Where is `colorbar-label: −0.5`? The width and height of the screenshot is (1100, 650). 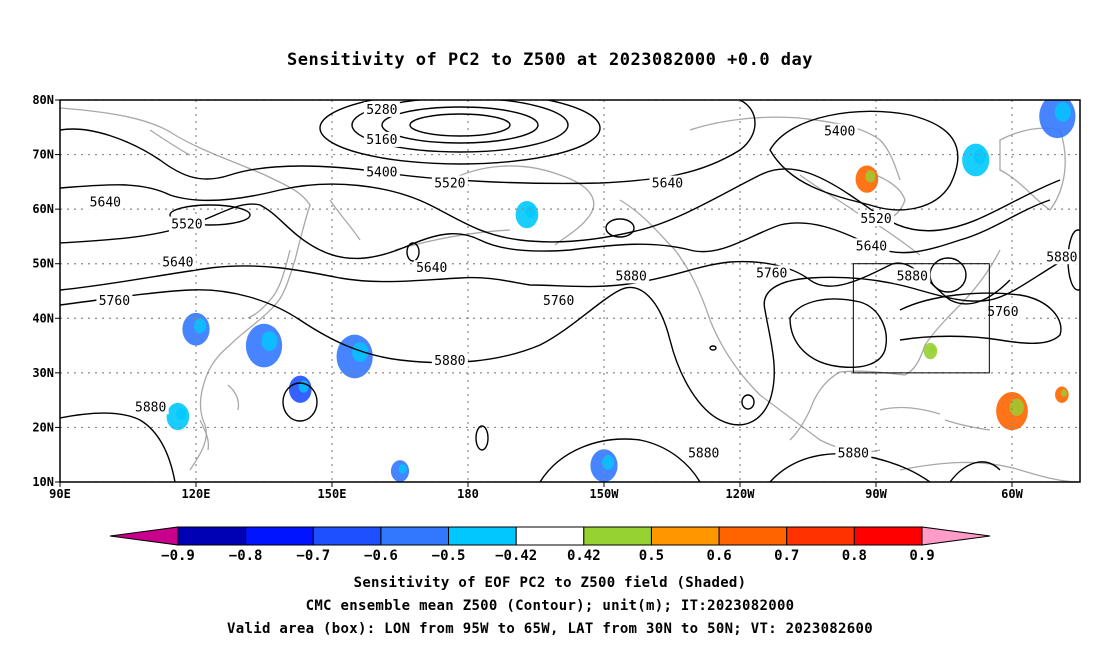
colorbar-label: −0.5 is located at coordinates (449, 556).